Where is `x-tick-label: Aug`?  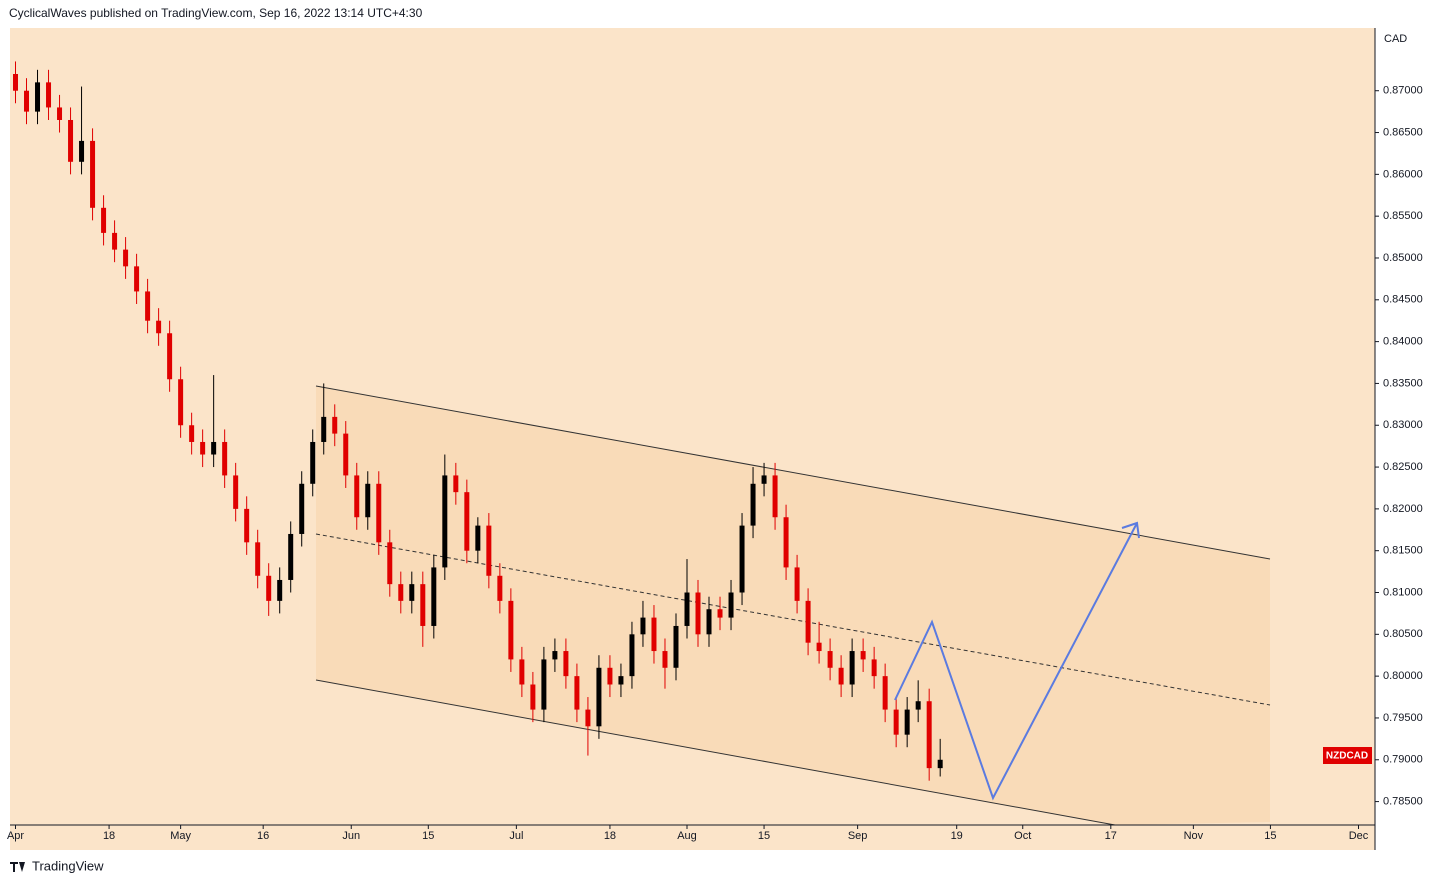
x-tick-label: Aug is located at coordinates (687, 836).